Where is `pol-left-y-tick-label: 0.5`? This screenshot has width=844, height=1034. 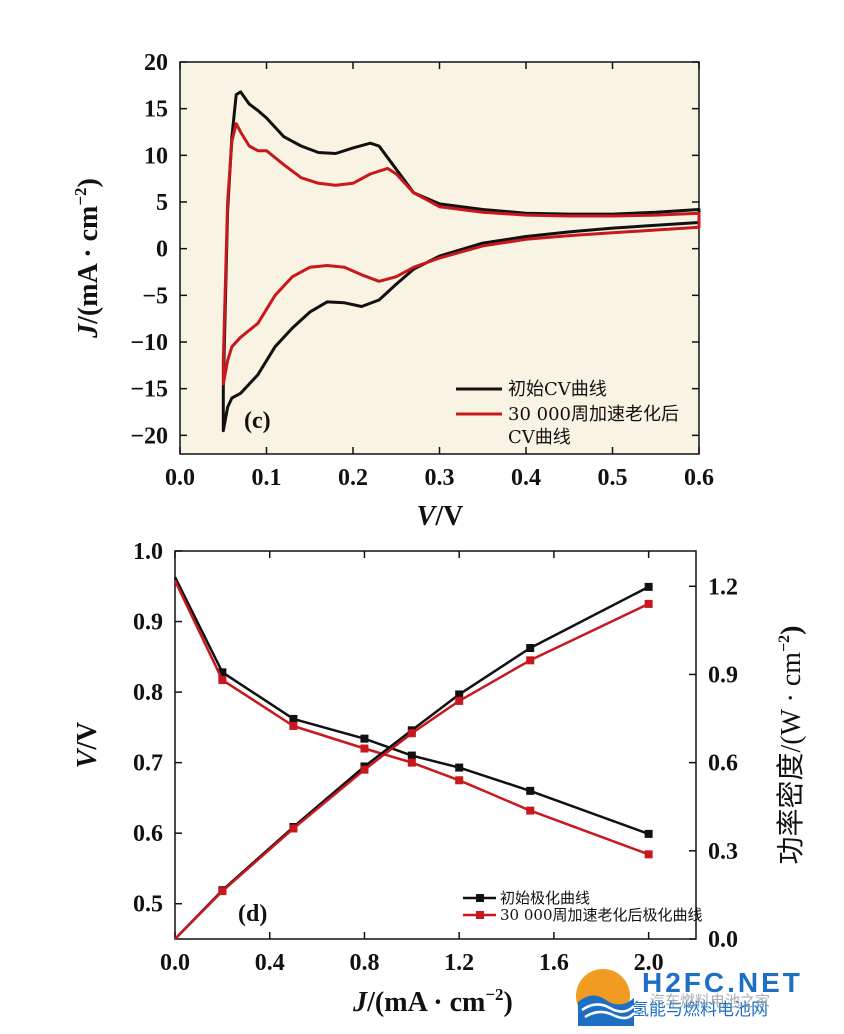
pol-left-y-tick-label: 0.5 is located at coordinates (148, 905).